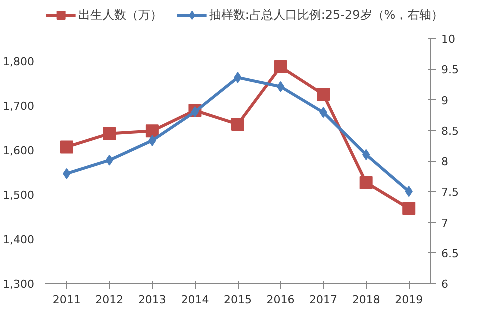  What do you see at coordinates (66, 300) in the screenshot?
I see `x-tick-label: 2011` at bounding box center [66, 300].